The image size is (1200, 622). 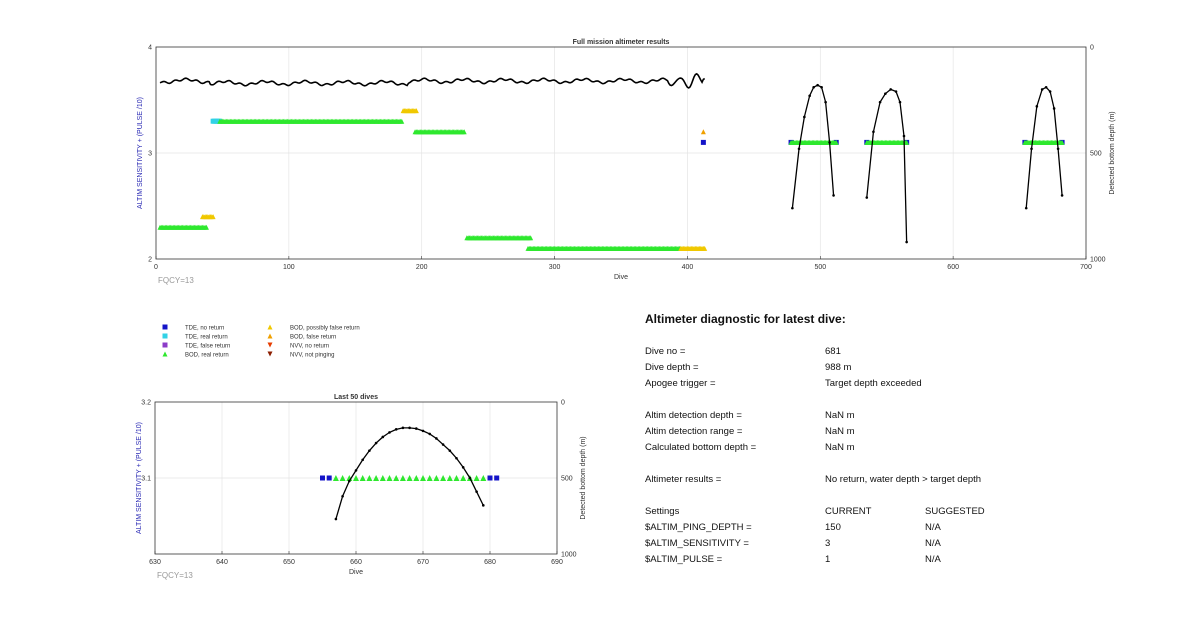 What do you see at coordinates (672, 367) in the screenshot?
I see `dive-depth-label: Dive depth =` at bounding box center [672, 367].